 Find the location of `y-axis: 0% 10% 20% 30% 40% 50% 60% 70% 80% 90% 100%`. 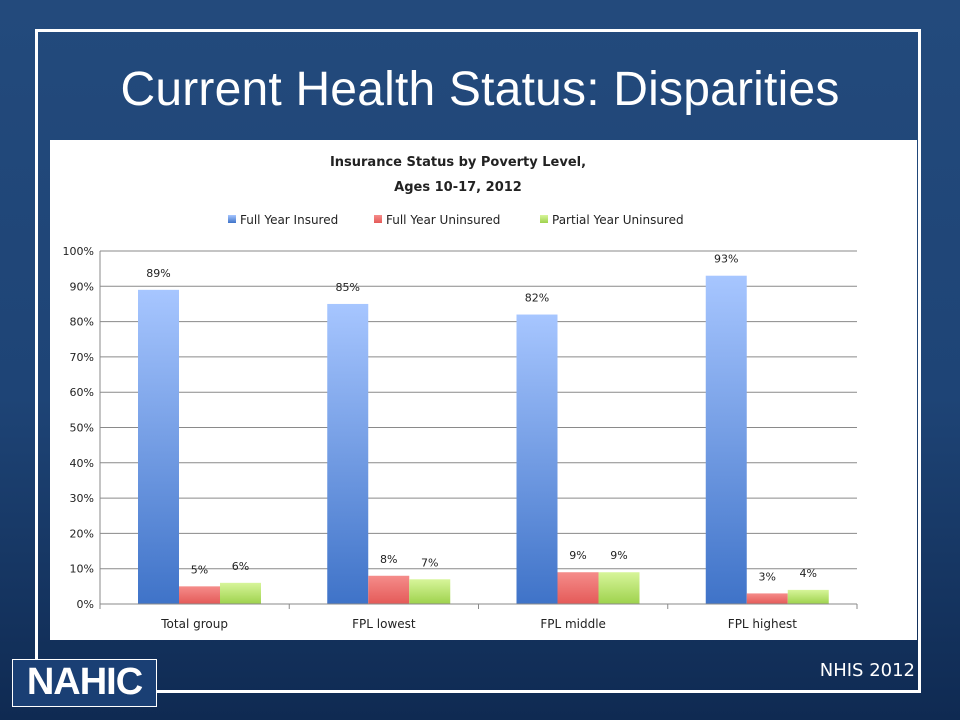

y-axis: 0% 10% 20% 30% 40% 50% 60% 70% 80% 90% 100% is located at coordinates (82, 428).